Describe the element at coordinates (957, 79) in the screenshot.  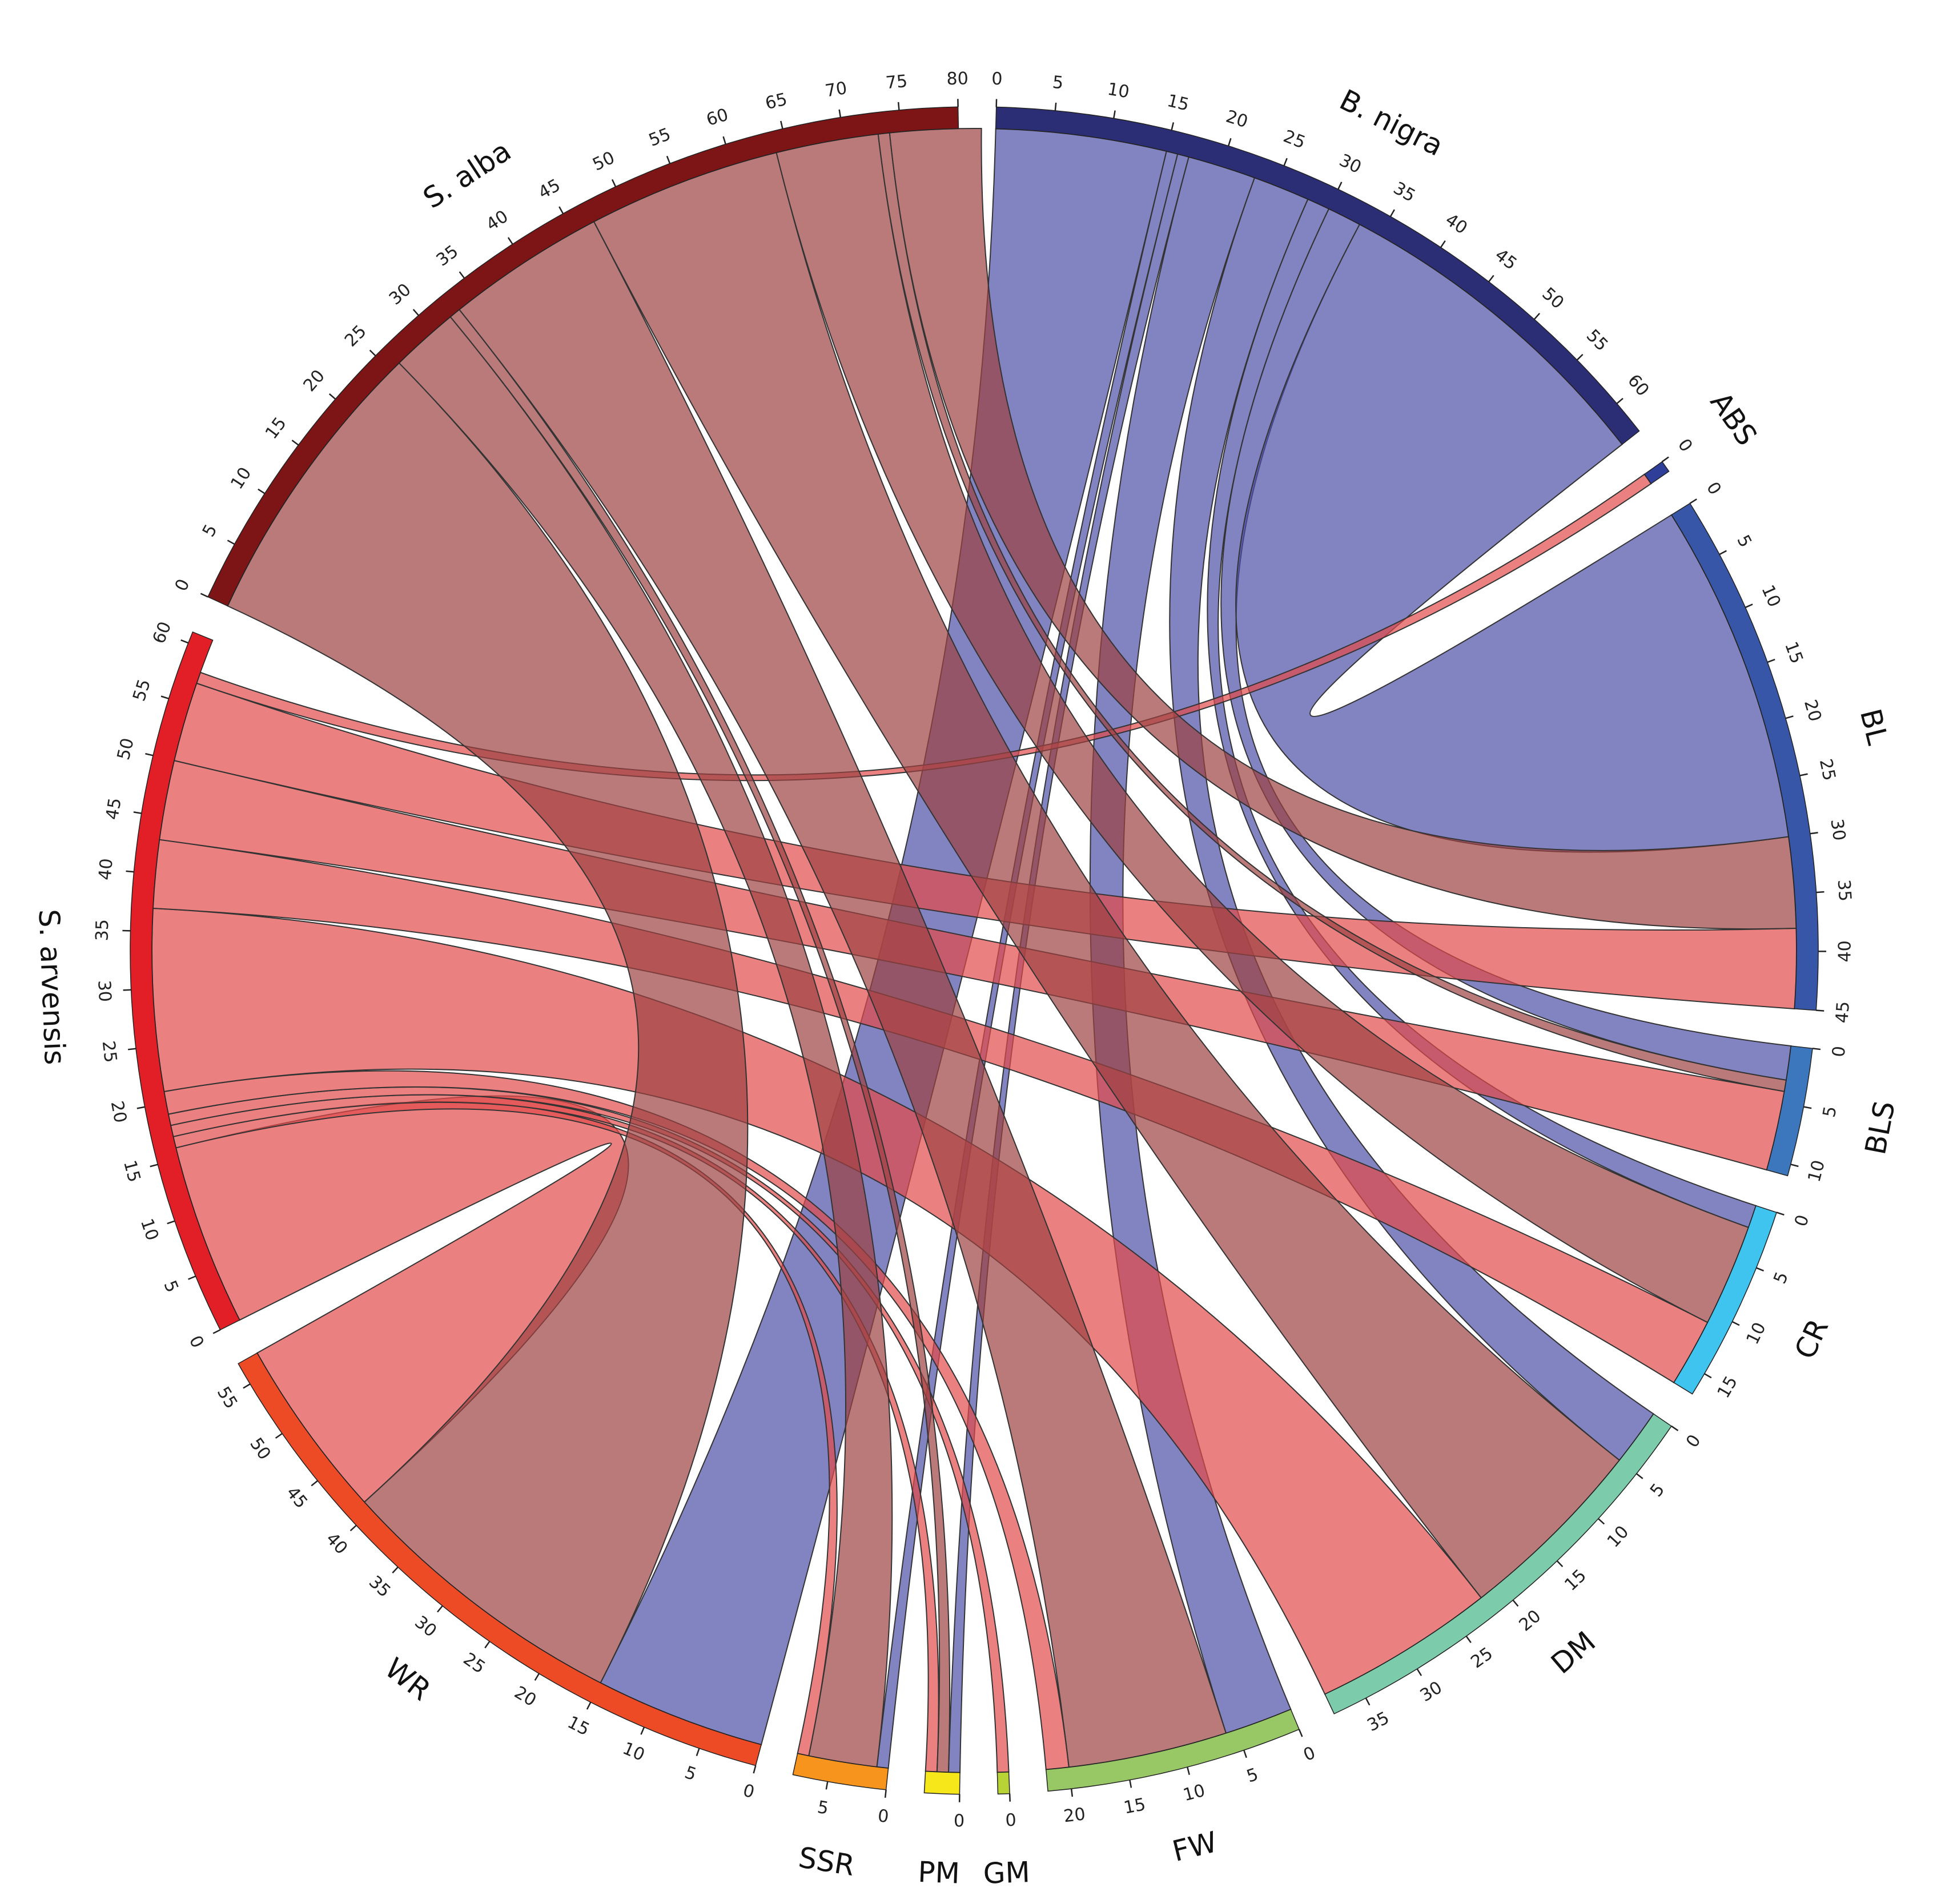
I see `tick-label: 80` at that location.